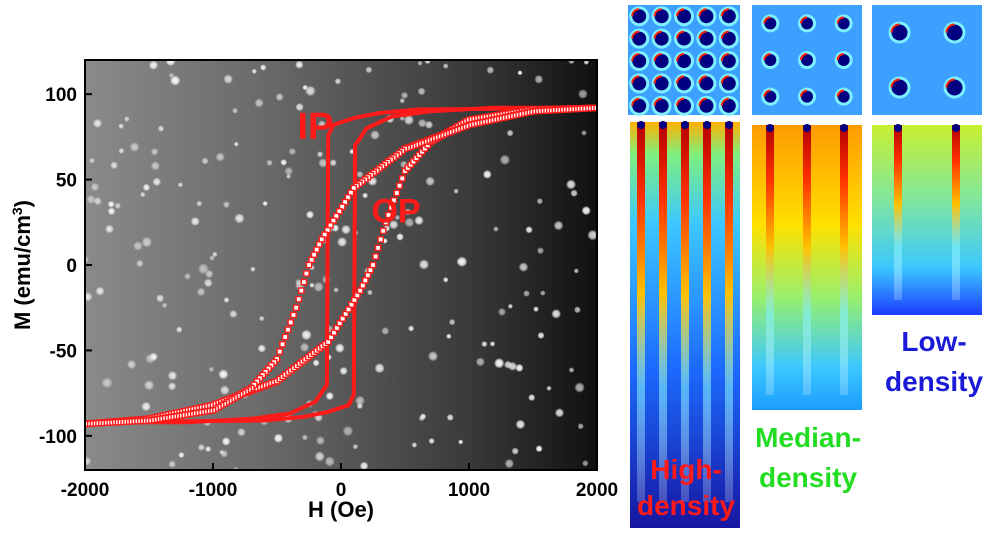  I want to click on median-density-top-view, so click(807, 60).